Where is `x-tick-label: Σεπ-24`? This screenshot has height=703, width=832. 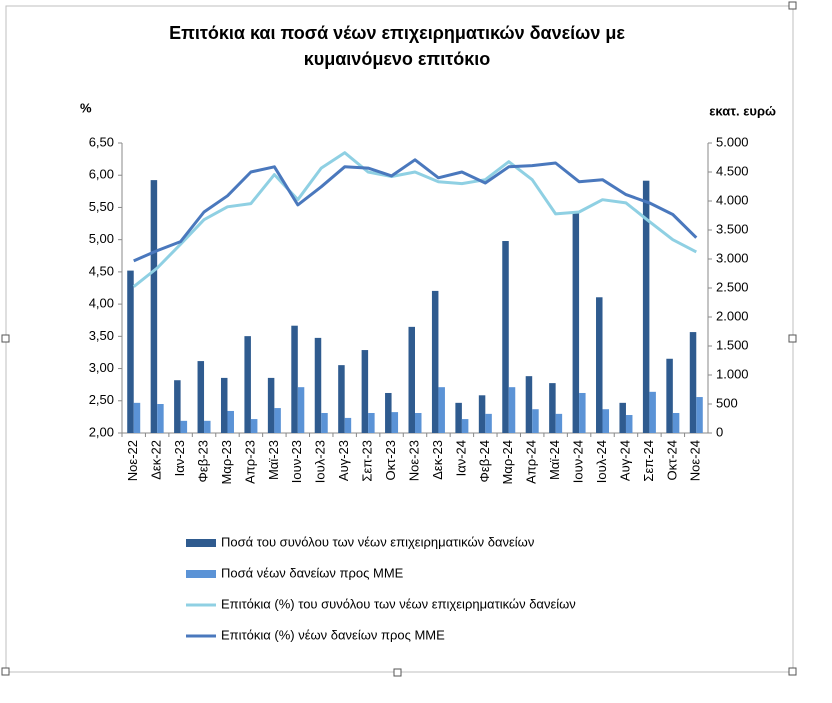
x-tick-label: Σεπ-24 is located at coordinates (648, 461).